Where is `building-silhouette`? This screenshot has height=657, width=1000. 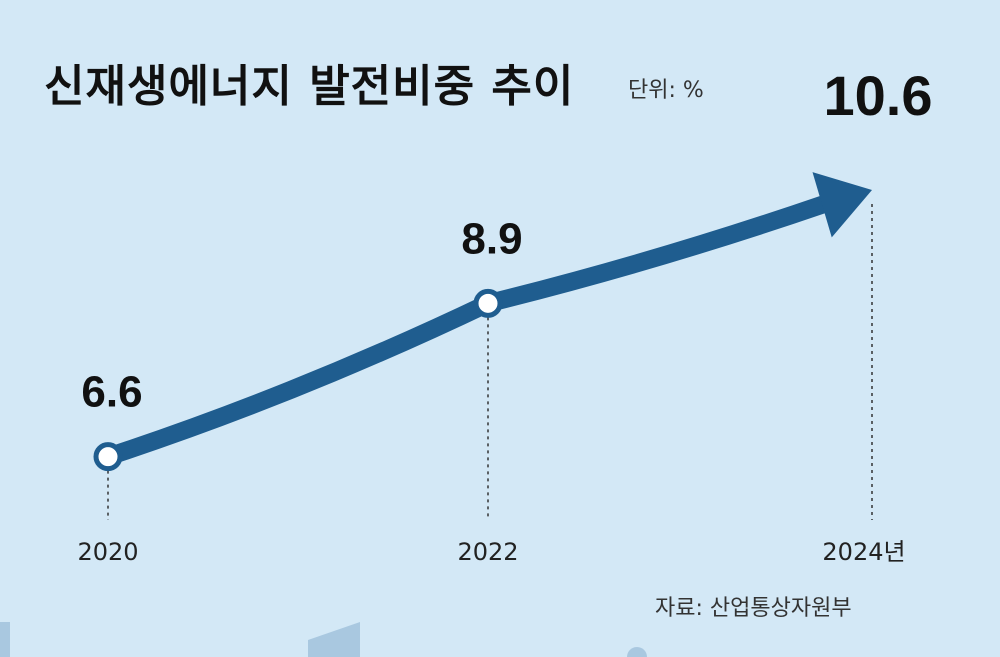 building-silhouette is located at coordinates (334, 639).